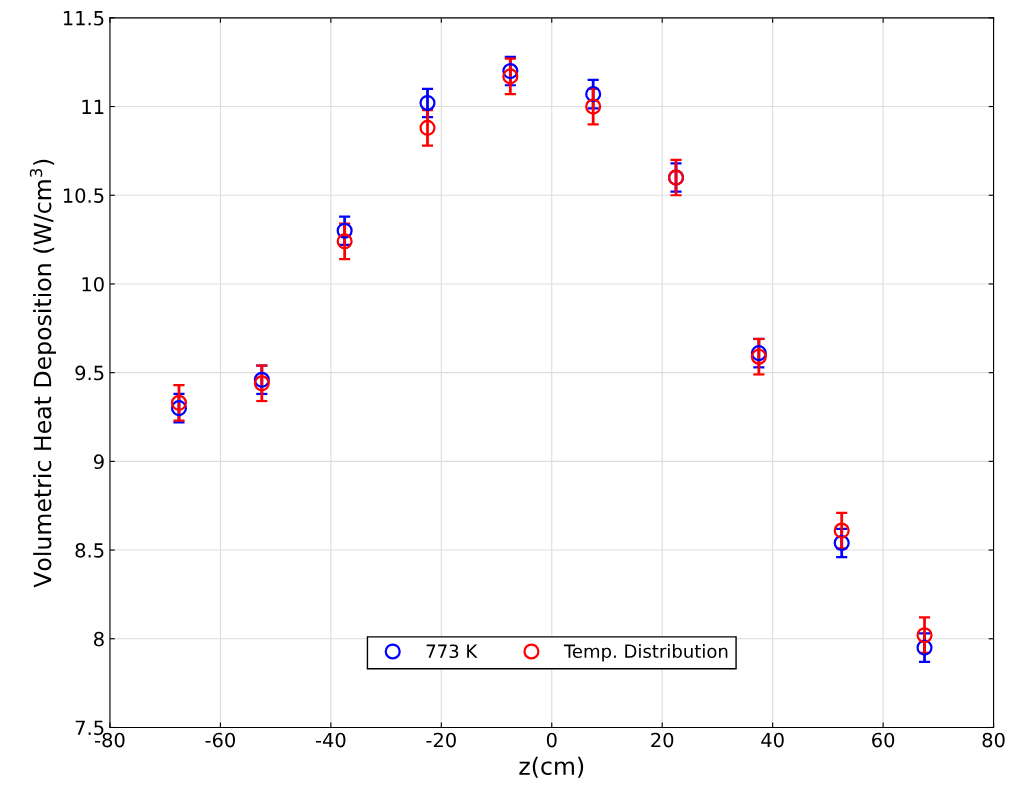  Describe the element at coordinates (883, 740) in the screenshot. I see `x-tick-label: 60` at that location.